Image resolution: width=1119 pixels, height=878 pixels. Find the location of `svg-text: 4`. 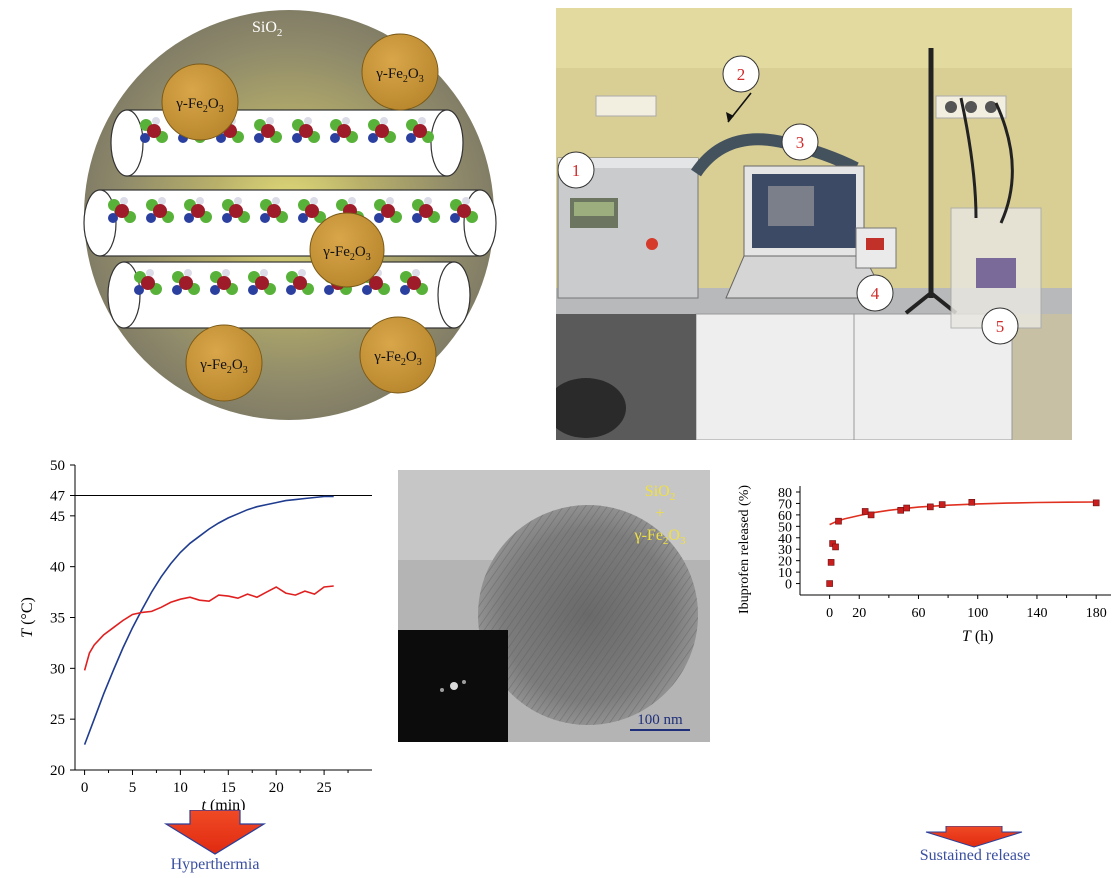

svg-text: 4 is located at coordinates (875, 293).